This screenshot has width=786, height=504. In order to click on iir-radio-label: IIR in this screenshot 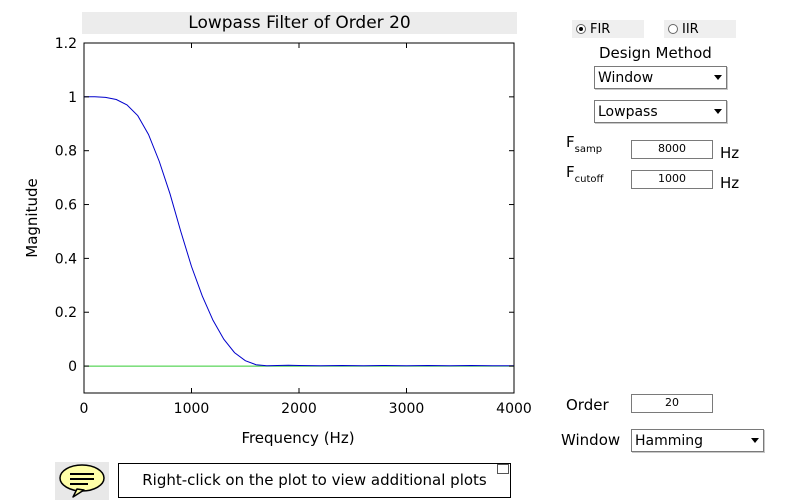, I will do `click(690, 29)`.